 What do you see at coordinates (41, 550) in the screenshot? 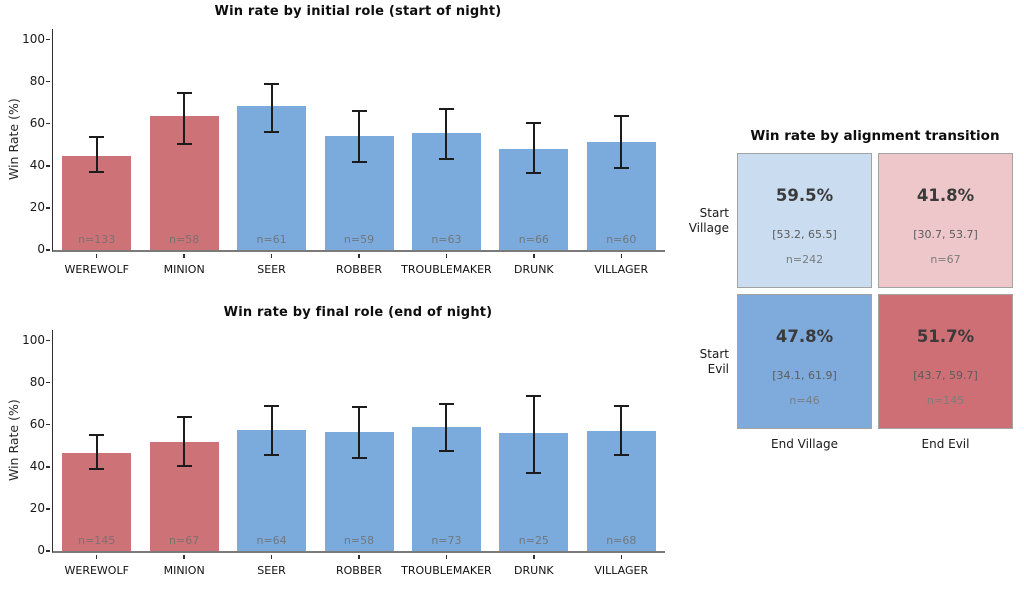
I see `y-tick-label: 0` at bounding box center [41, 550].